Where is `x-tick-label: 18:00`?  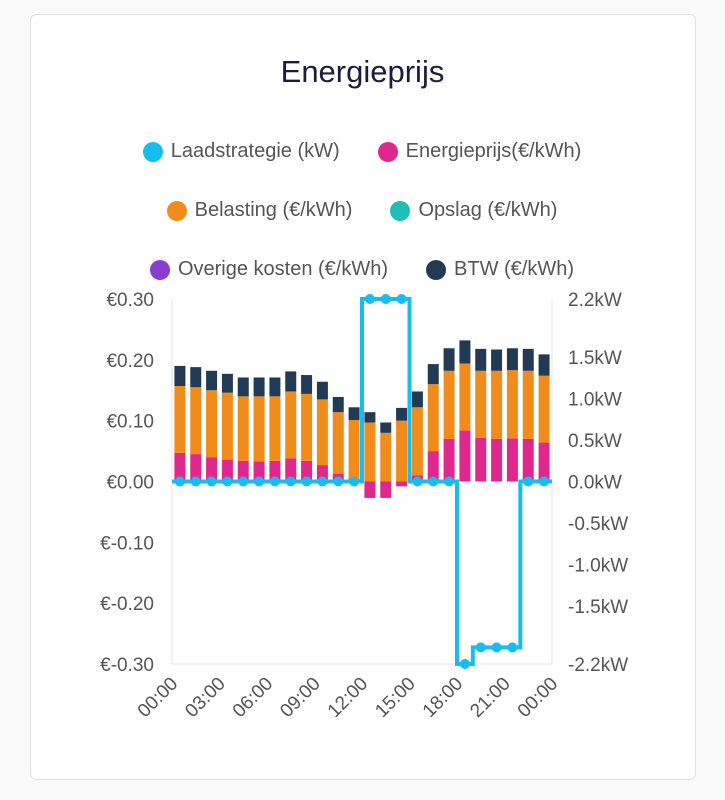 x-tick-label: 18:00 is located at coordinates (443, 697).